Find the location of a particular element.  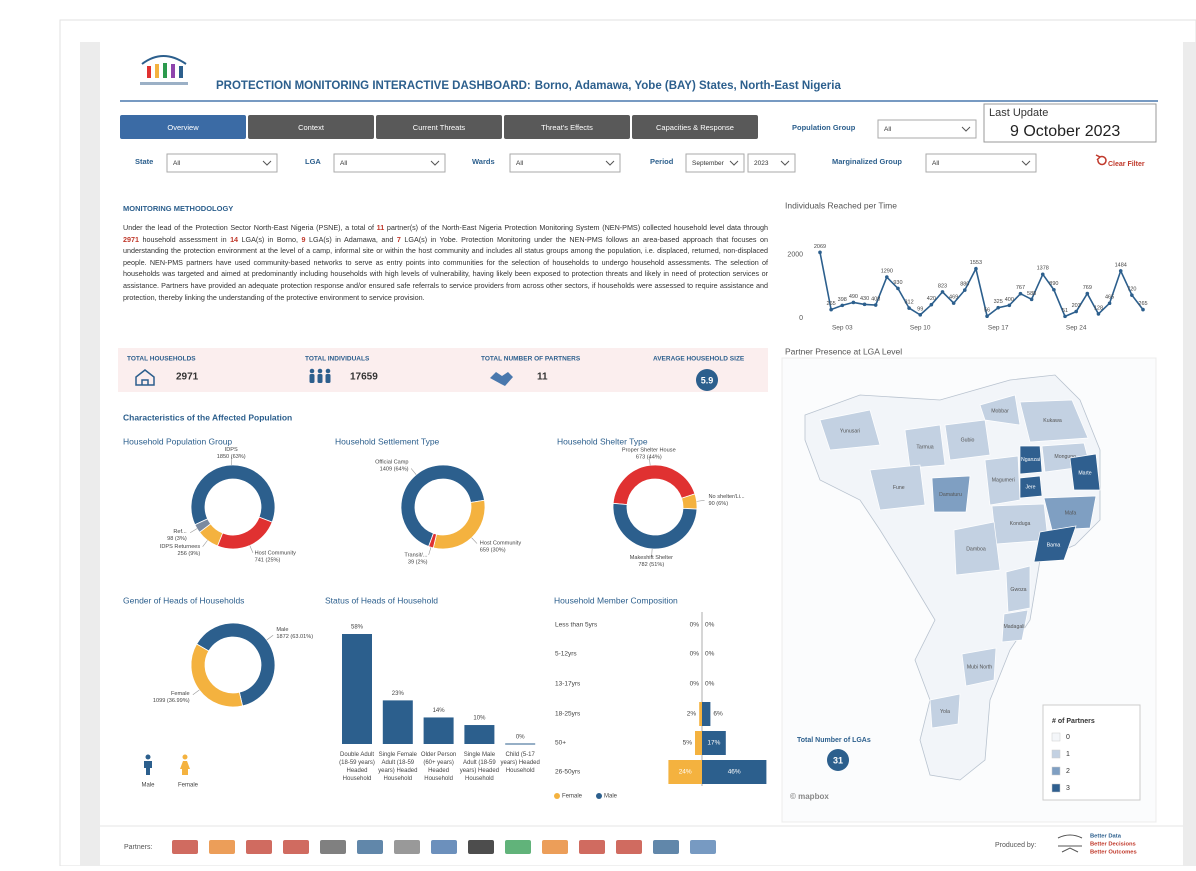

paragraph-text: LGA(s) in Borno, is located at coordinates (269, 239).